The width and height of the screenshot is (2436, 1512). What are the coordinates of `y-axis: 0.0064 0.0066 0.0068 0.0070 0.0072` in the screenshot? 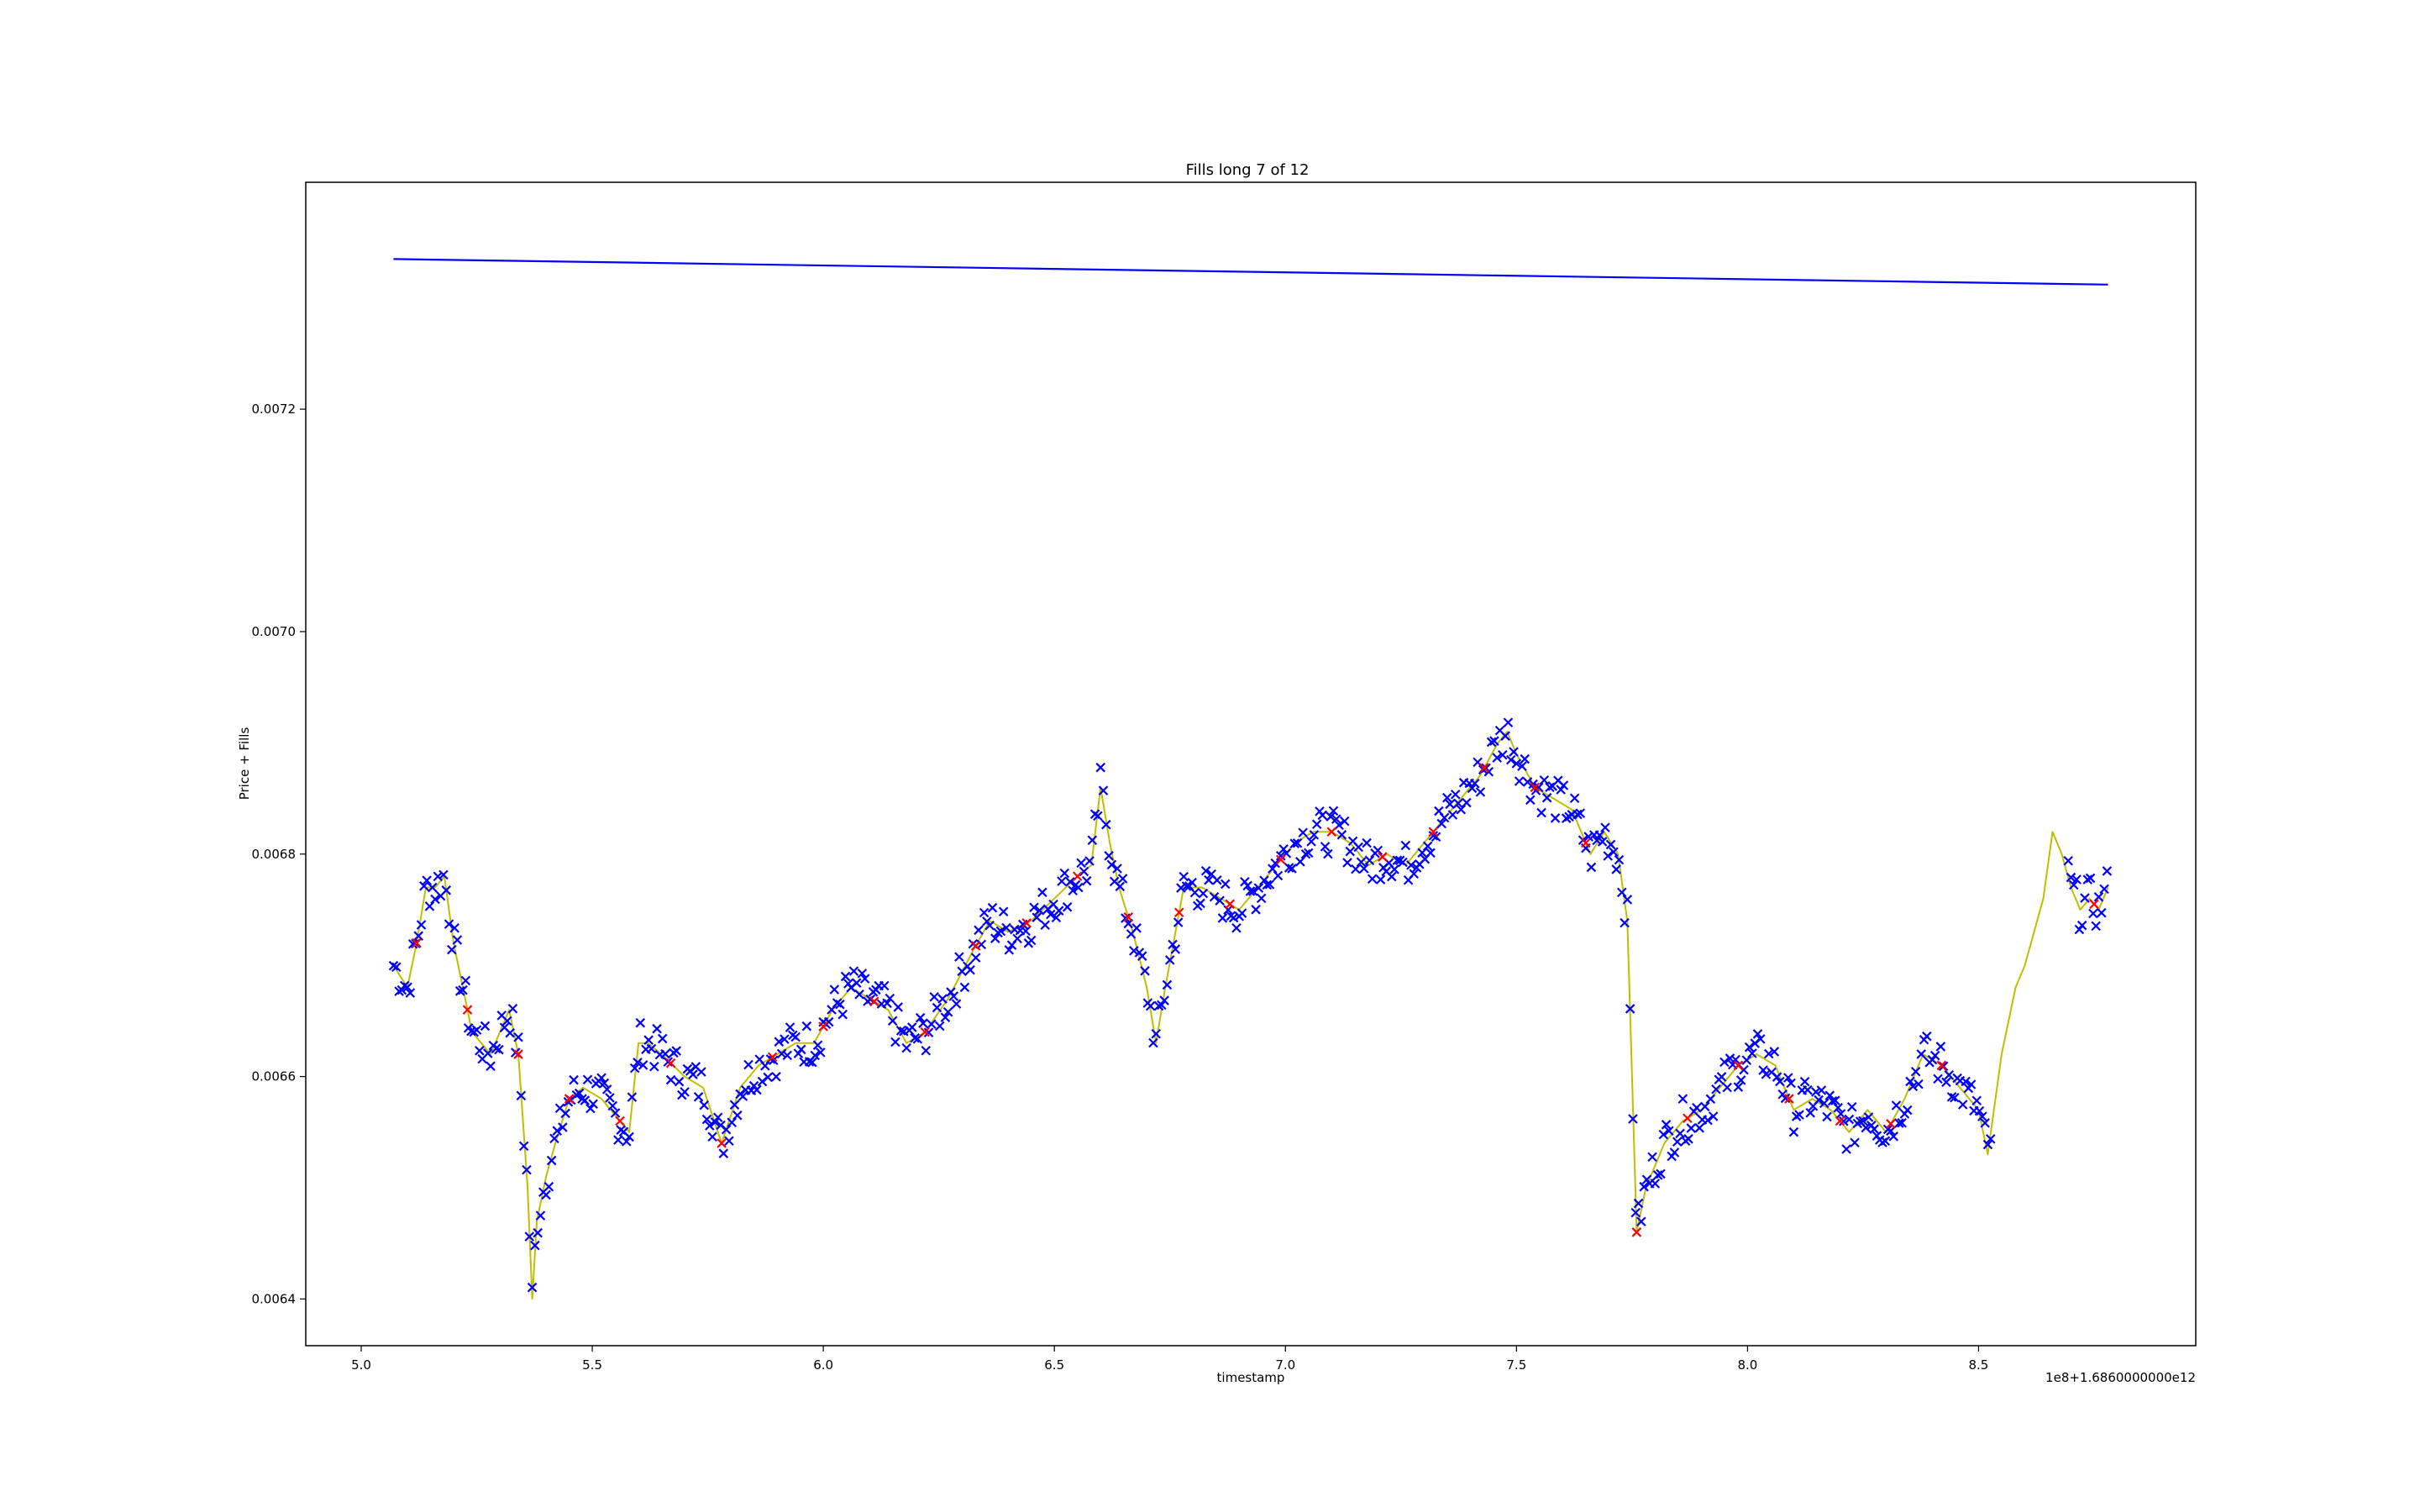 It's located at (279, 854).